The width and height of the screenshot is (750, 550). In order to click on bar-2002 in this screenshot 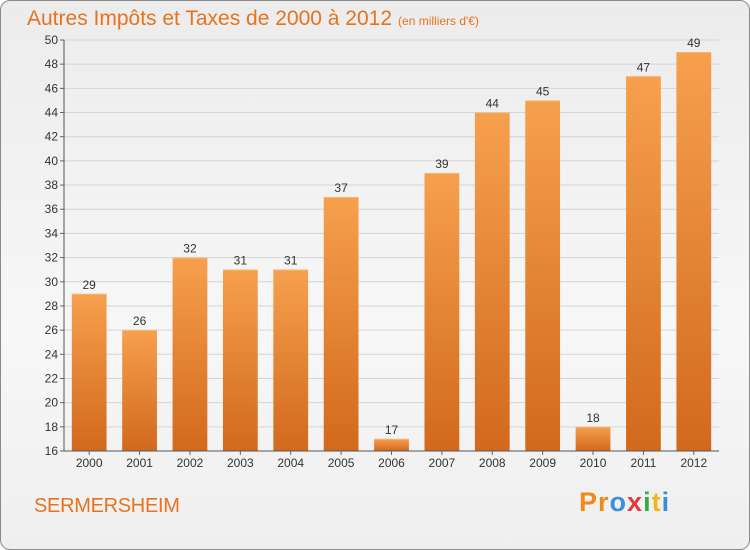, I will do `click(190, 354)`.